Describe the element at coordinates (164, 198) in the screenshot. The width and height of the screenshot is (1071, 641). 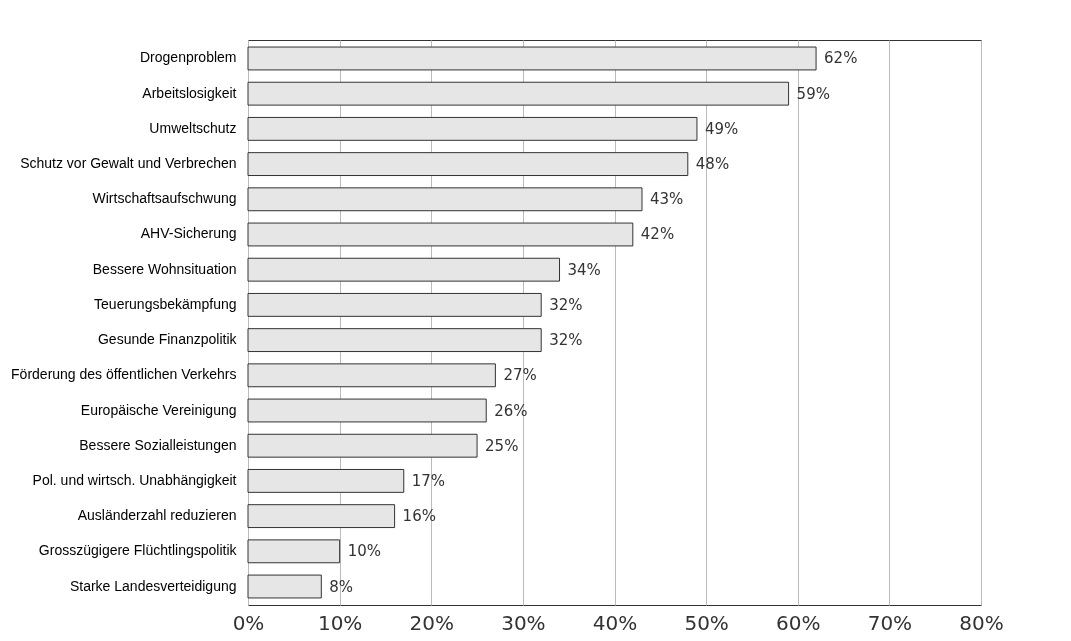
I see `y-tick-label: Wirtschaftsaufschwung` at that location.